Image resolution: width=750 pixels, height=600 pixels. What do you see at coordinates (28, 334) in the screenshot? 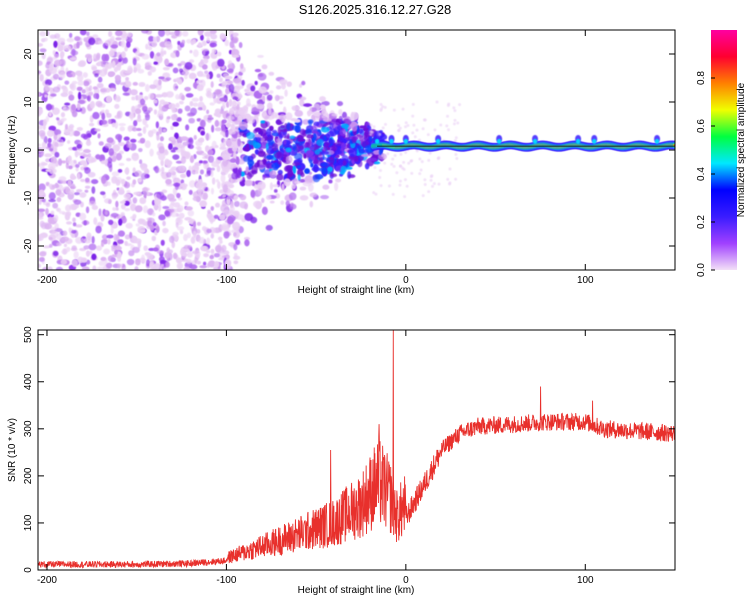
I see `snr-ytick-label: 500` at bounding box center [28, 334].